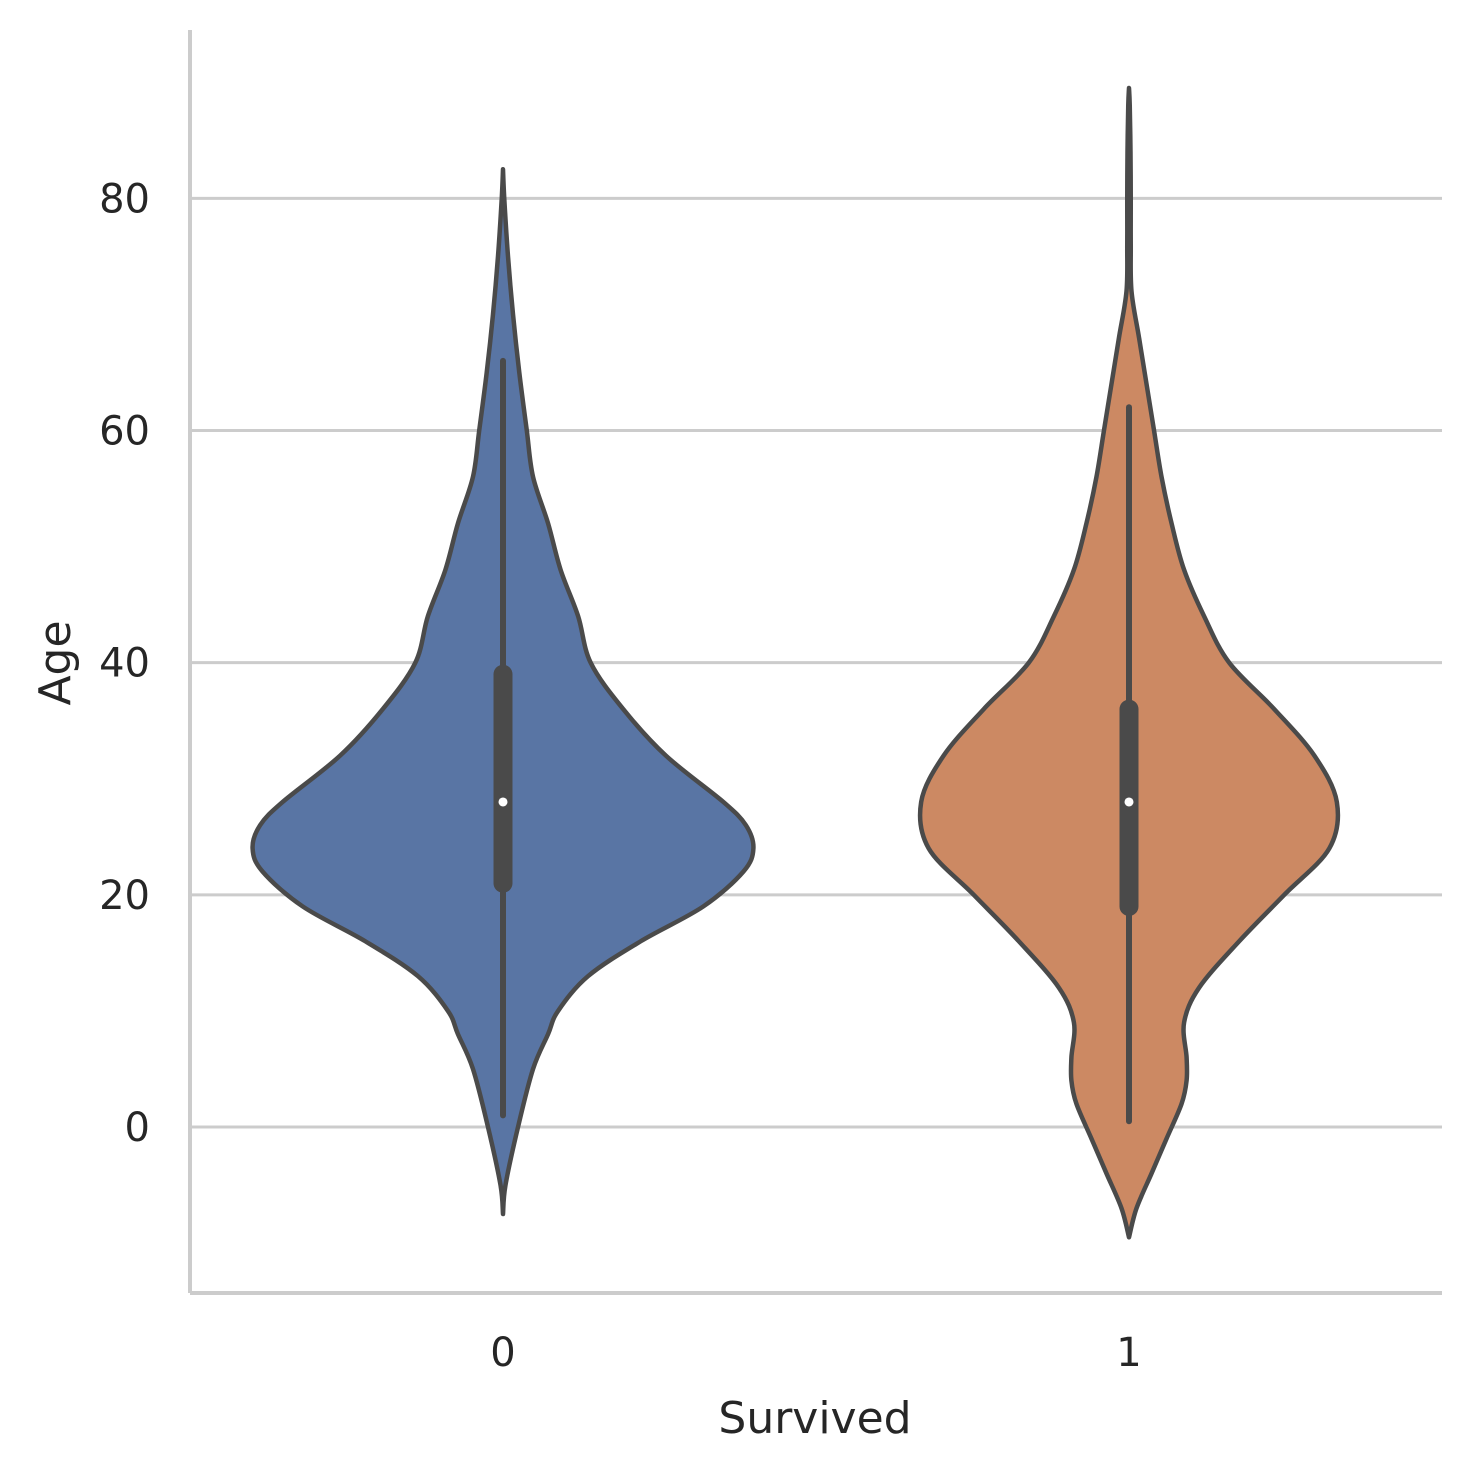 This screenshot has height=1470, width=1470. Describe the element at coordinates (124, 199) in the screenshot. I see `y-tick-label: 80` at that location.